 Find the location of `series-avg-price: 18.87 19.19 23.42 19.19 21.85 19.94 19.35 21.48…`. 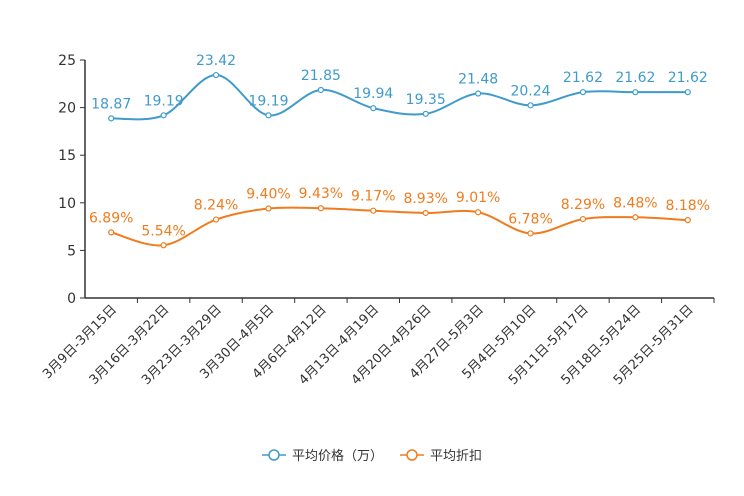

series-avg-price: 18.87 19.19 23.42 19.19 21.85 19.94 19.35 21.48… is located at coordinates (399, 87).